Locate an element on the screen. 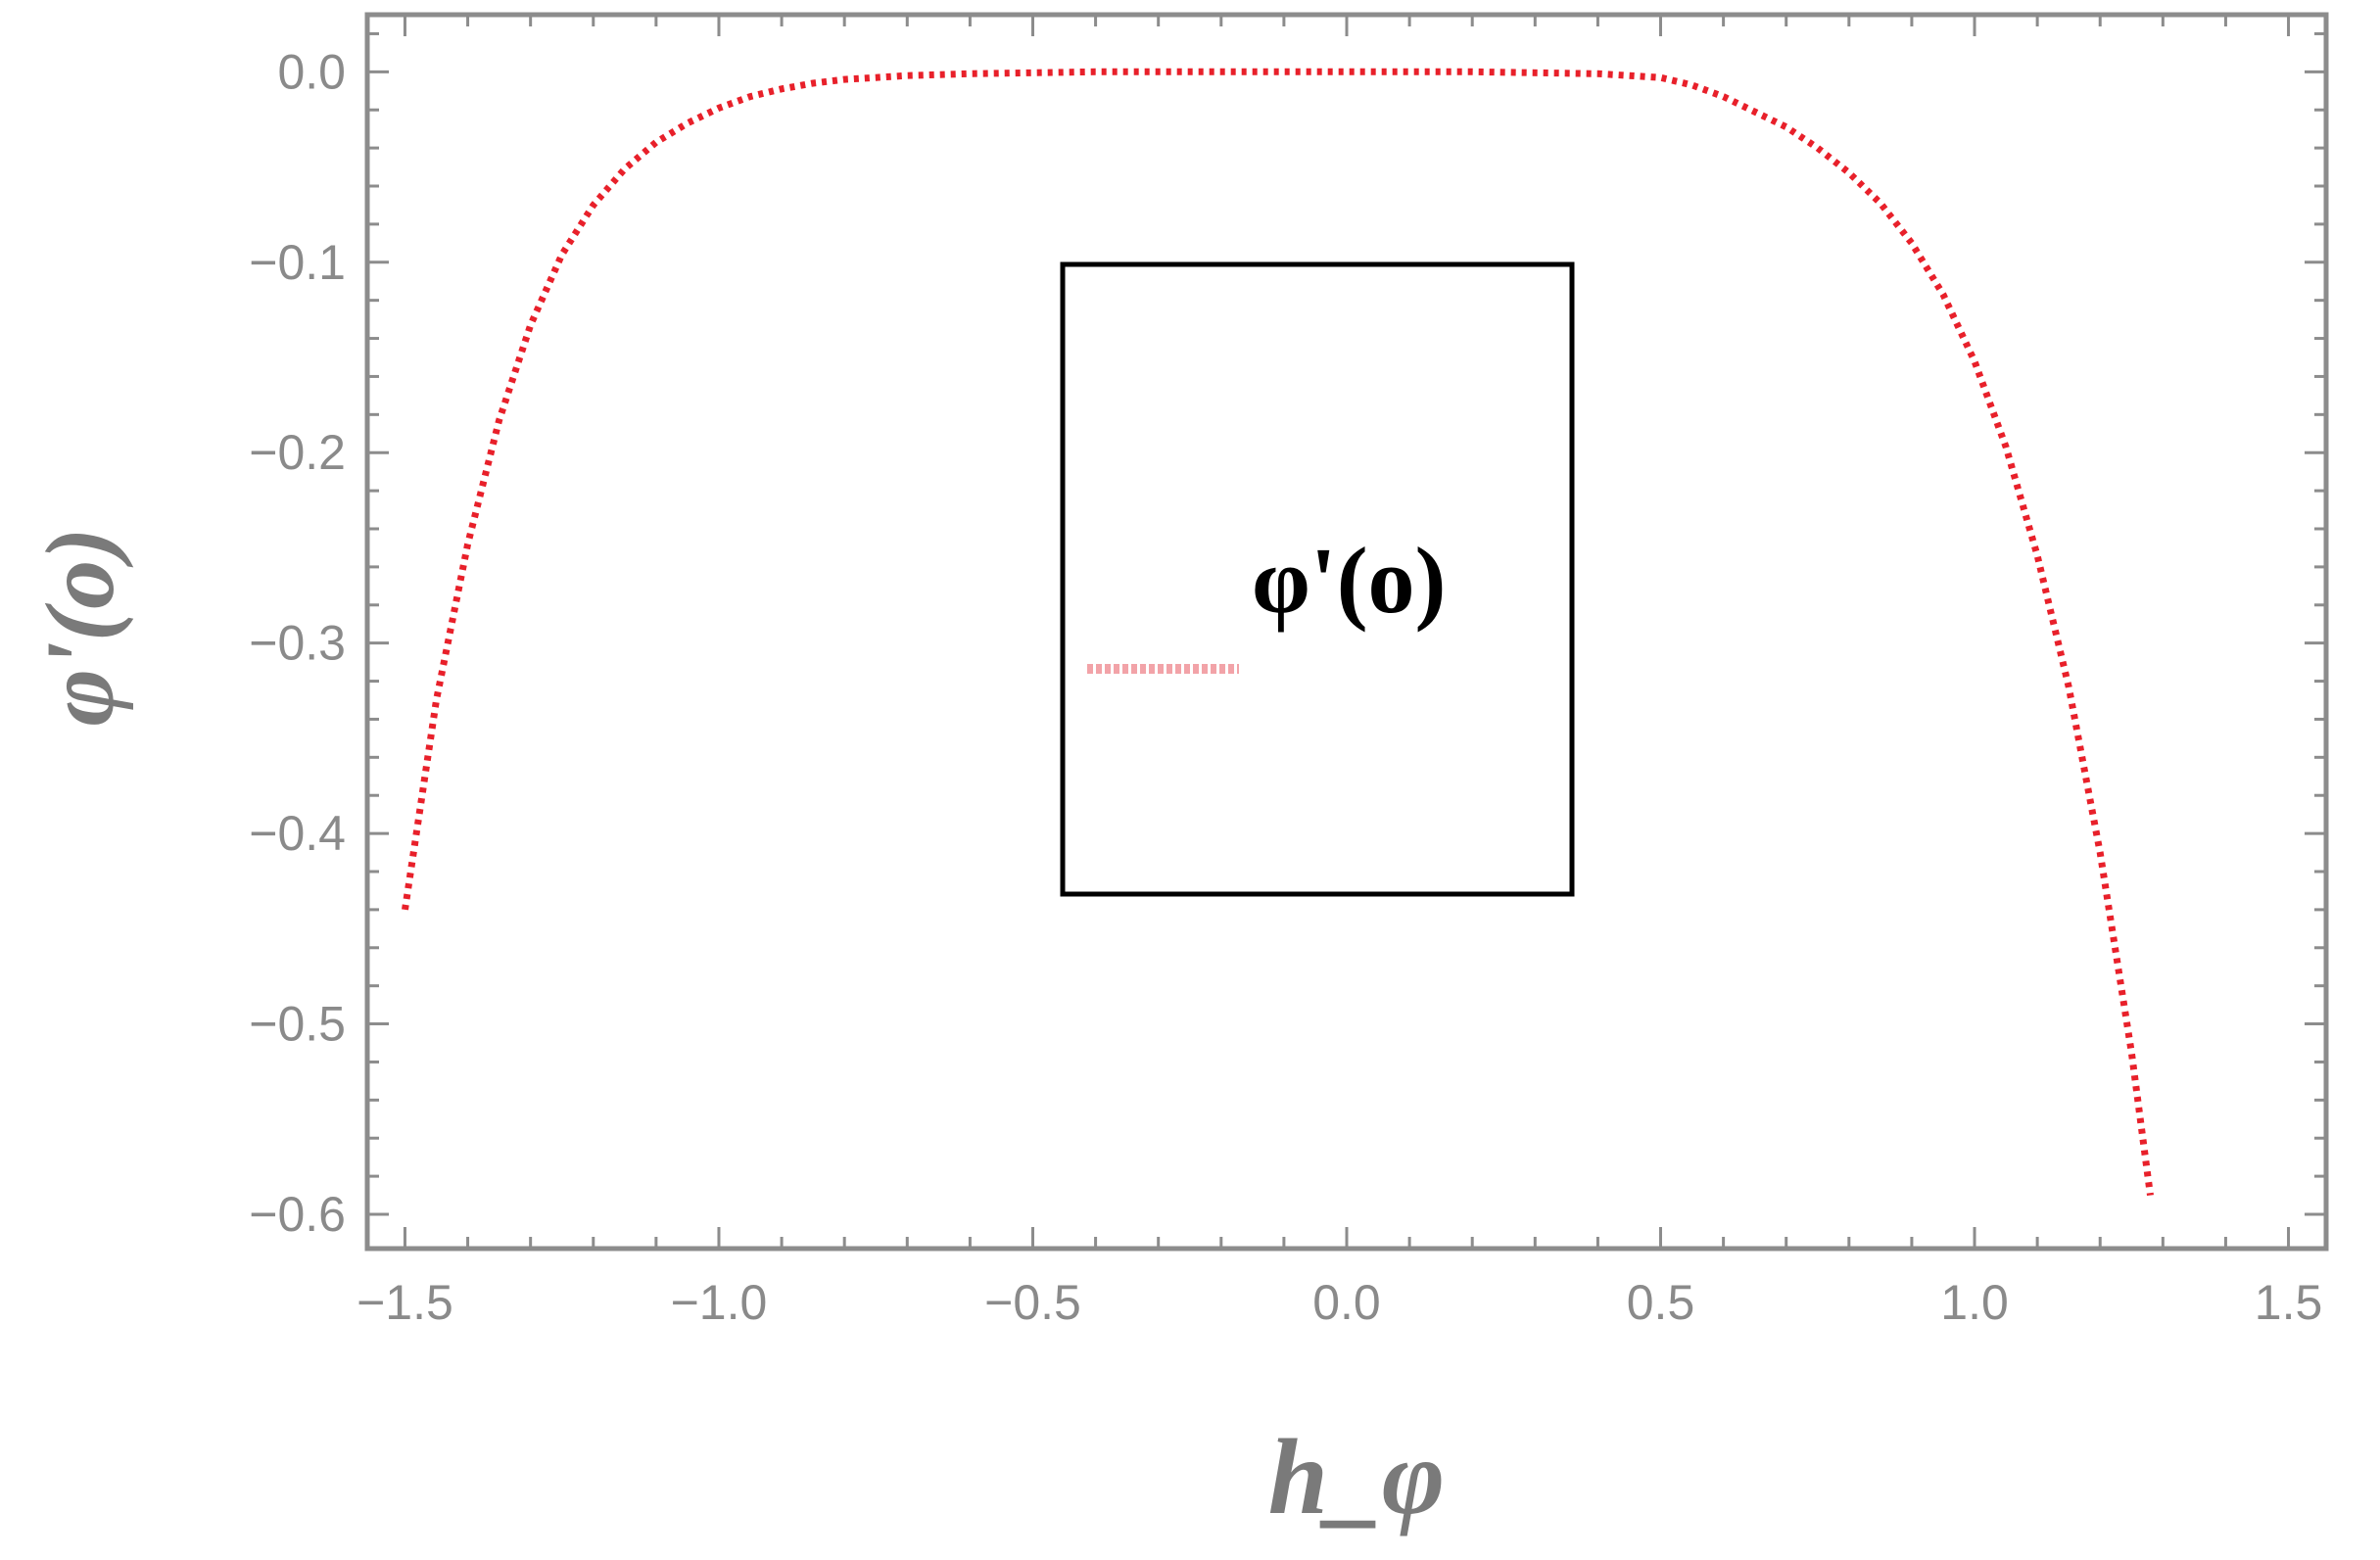 The image size is (2380, 1560). x-tick-label: 1.0 is located at coordinates (1974, 1302).